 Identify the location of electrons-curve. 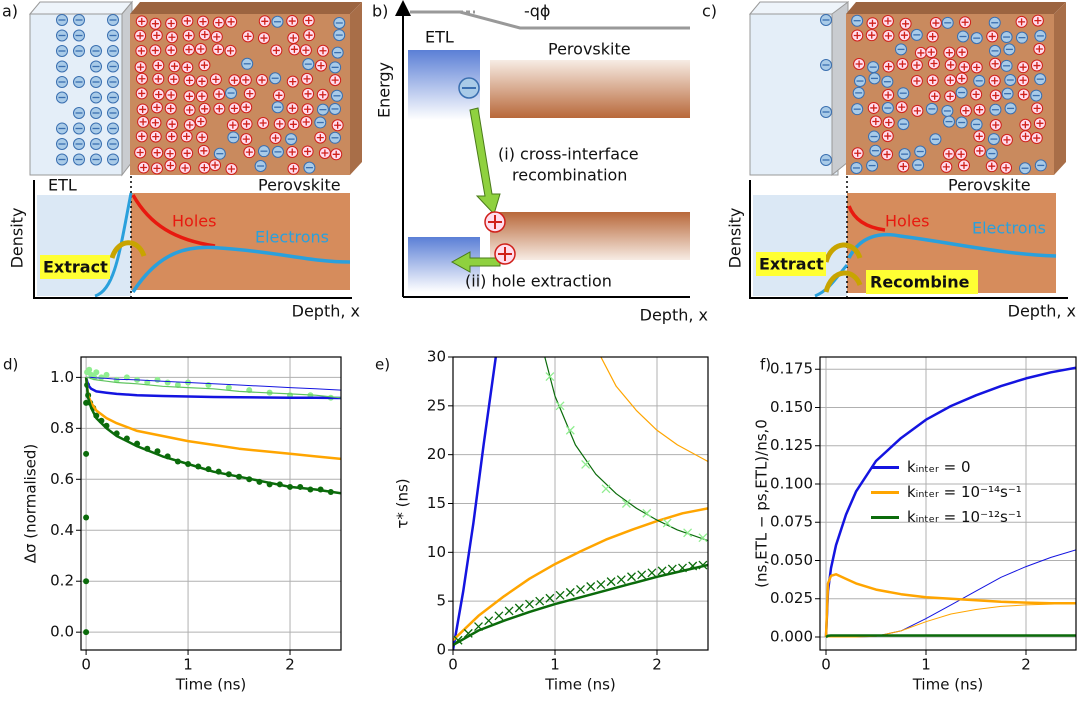
(241, 269).